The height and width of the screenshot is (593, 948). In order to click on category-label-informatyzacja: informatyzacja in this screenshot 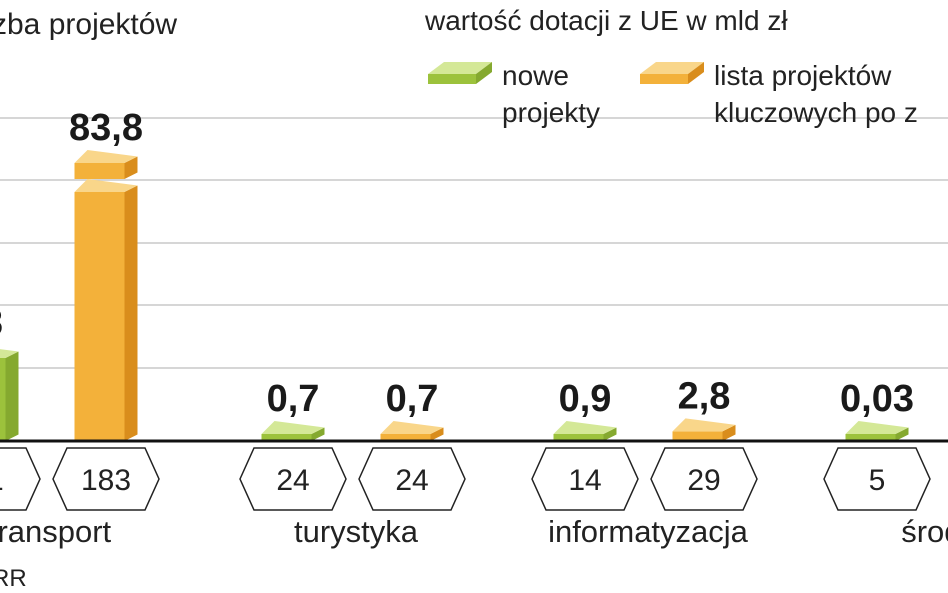, I will do `click(648, 531)`.